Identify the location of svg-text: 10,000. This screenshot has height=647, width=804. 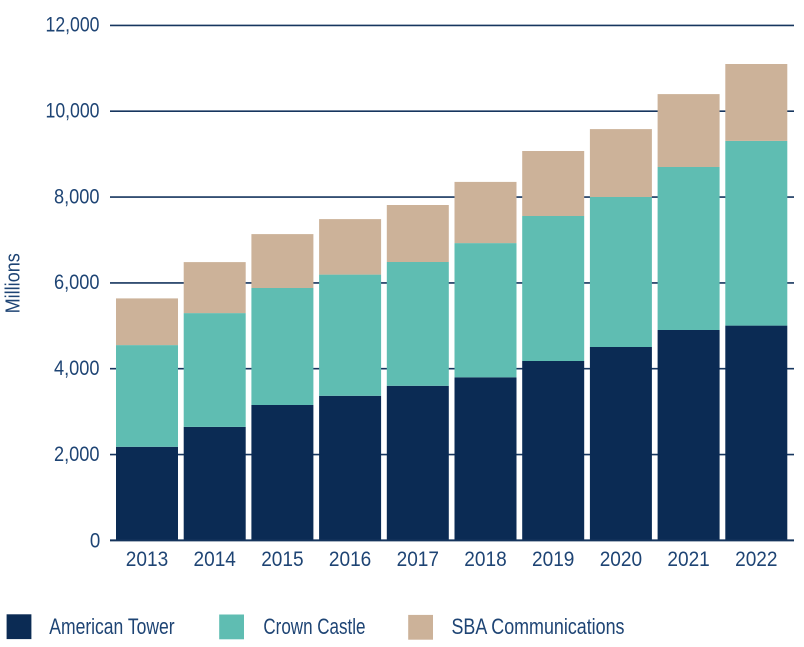
(73, 111).